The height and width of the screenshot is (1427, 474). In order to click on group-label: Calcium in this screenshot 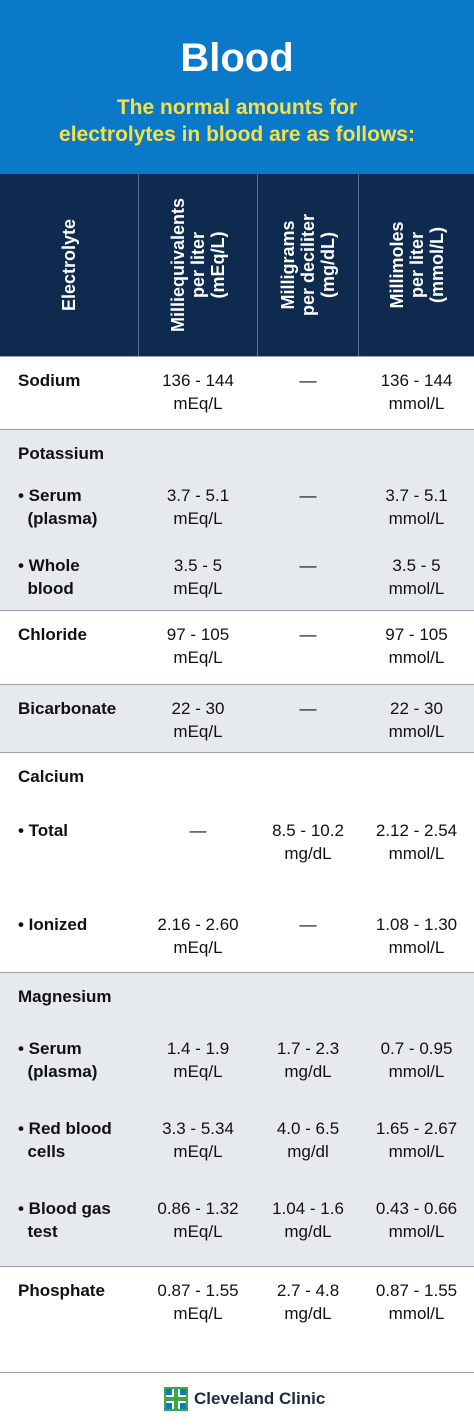, I will do `click(51, 776)`.